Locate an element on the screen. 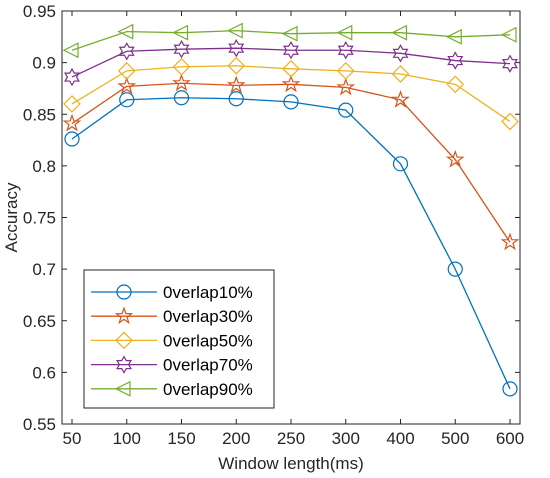 The image size is (550, 478). y-tick-label: 0.6 is located at coordinates (44, 372).